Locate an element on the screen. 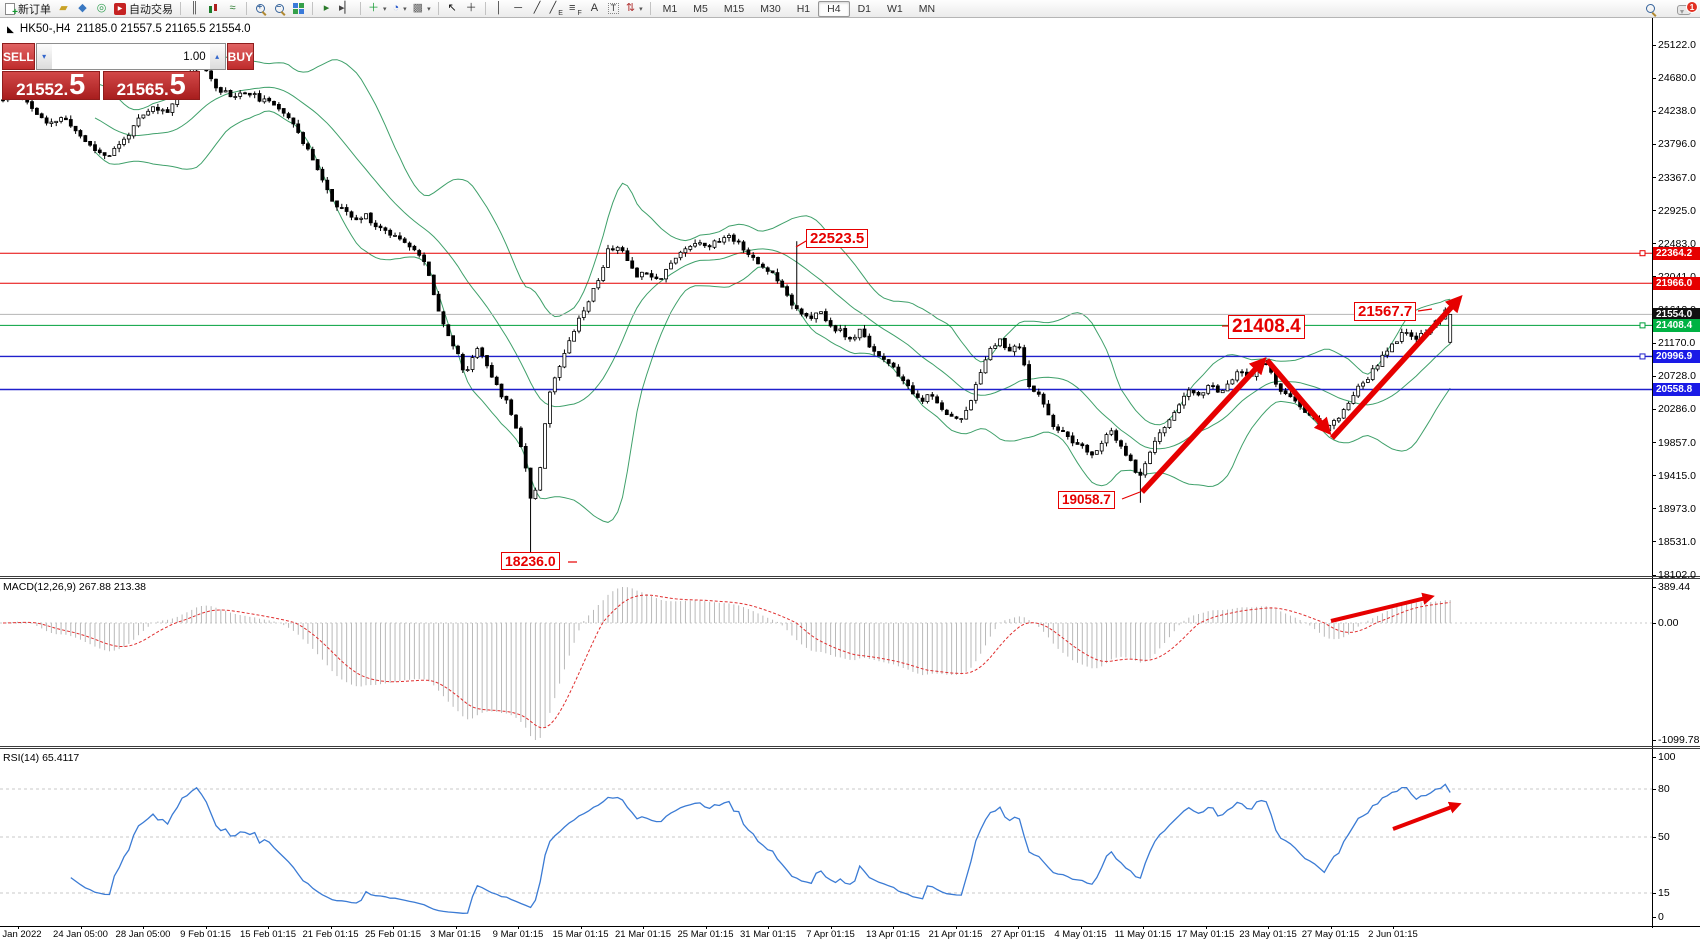 This screenshot has width=1700, height=940. timeframe-button-m15: M15 is located at coordinates (734, 8).